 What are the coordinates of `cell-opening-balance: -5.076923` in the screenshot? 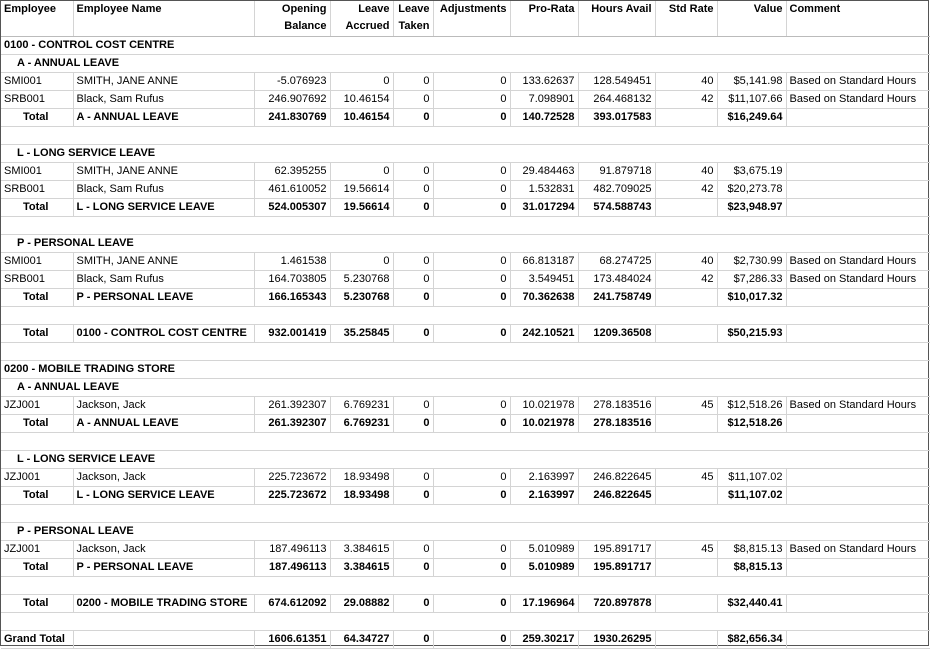 It's located at (292, 81).